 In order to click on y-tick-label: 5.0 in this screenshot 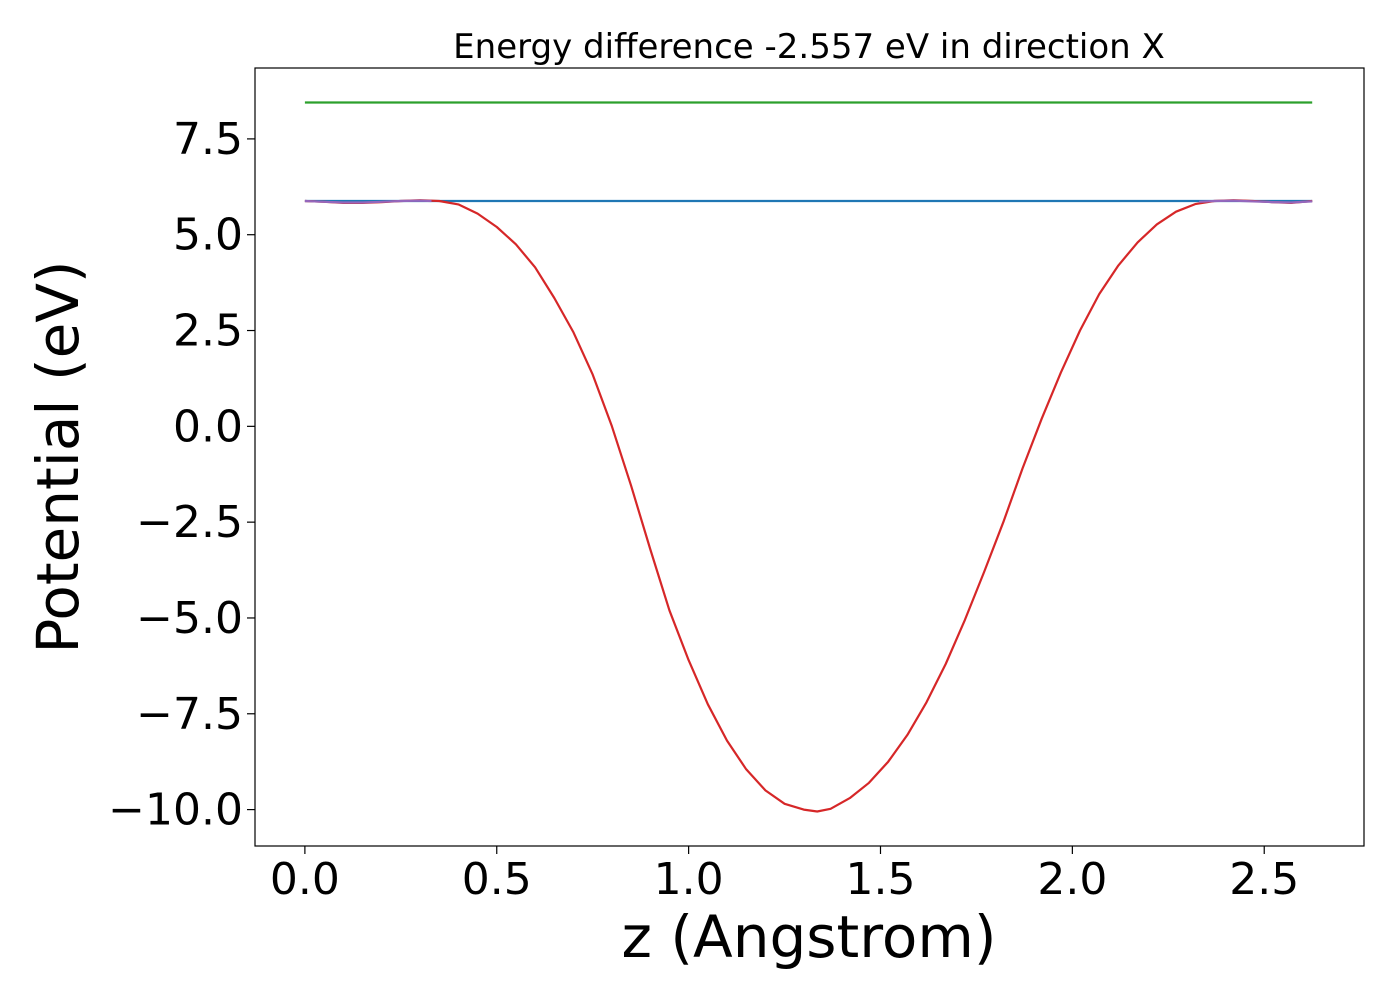, I will do `click(208, 235)`.